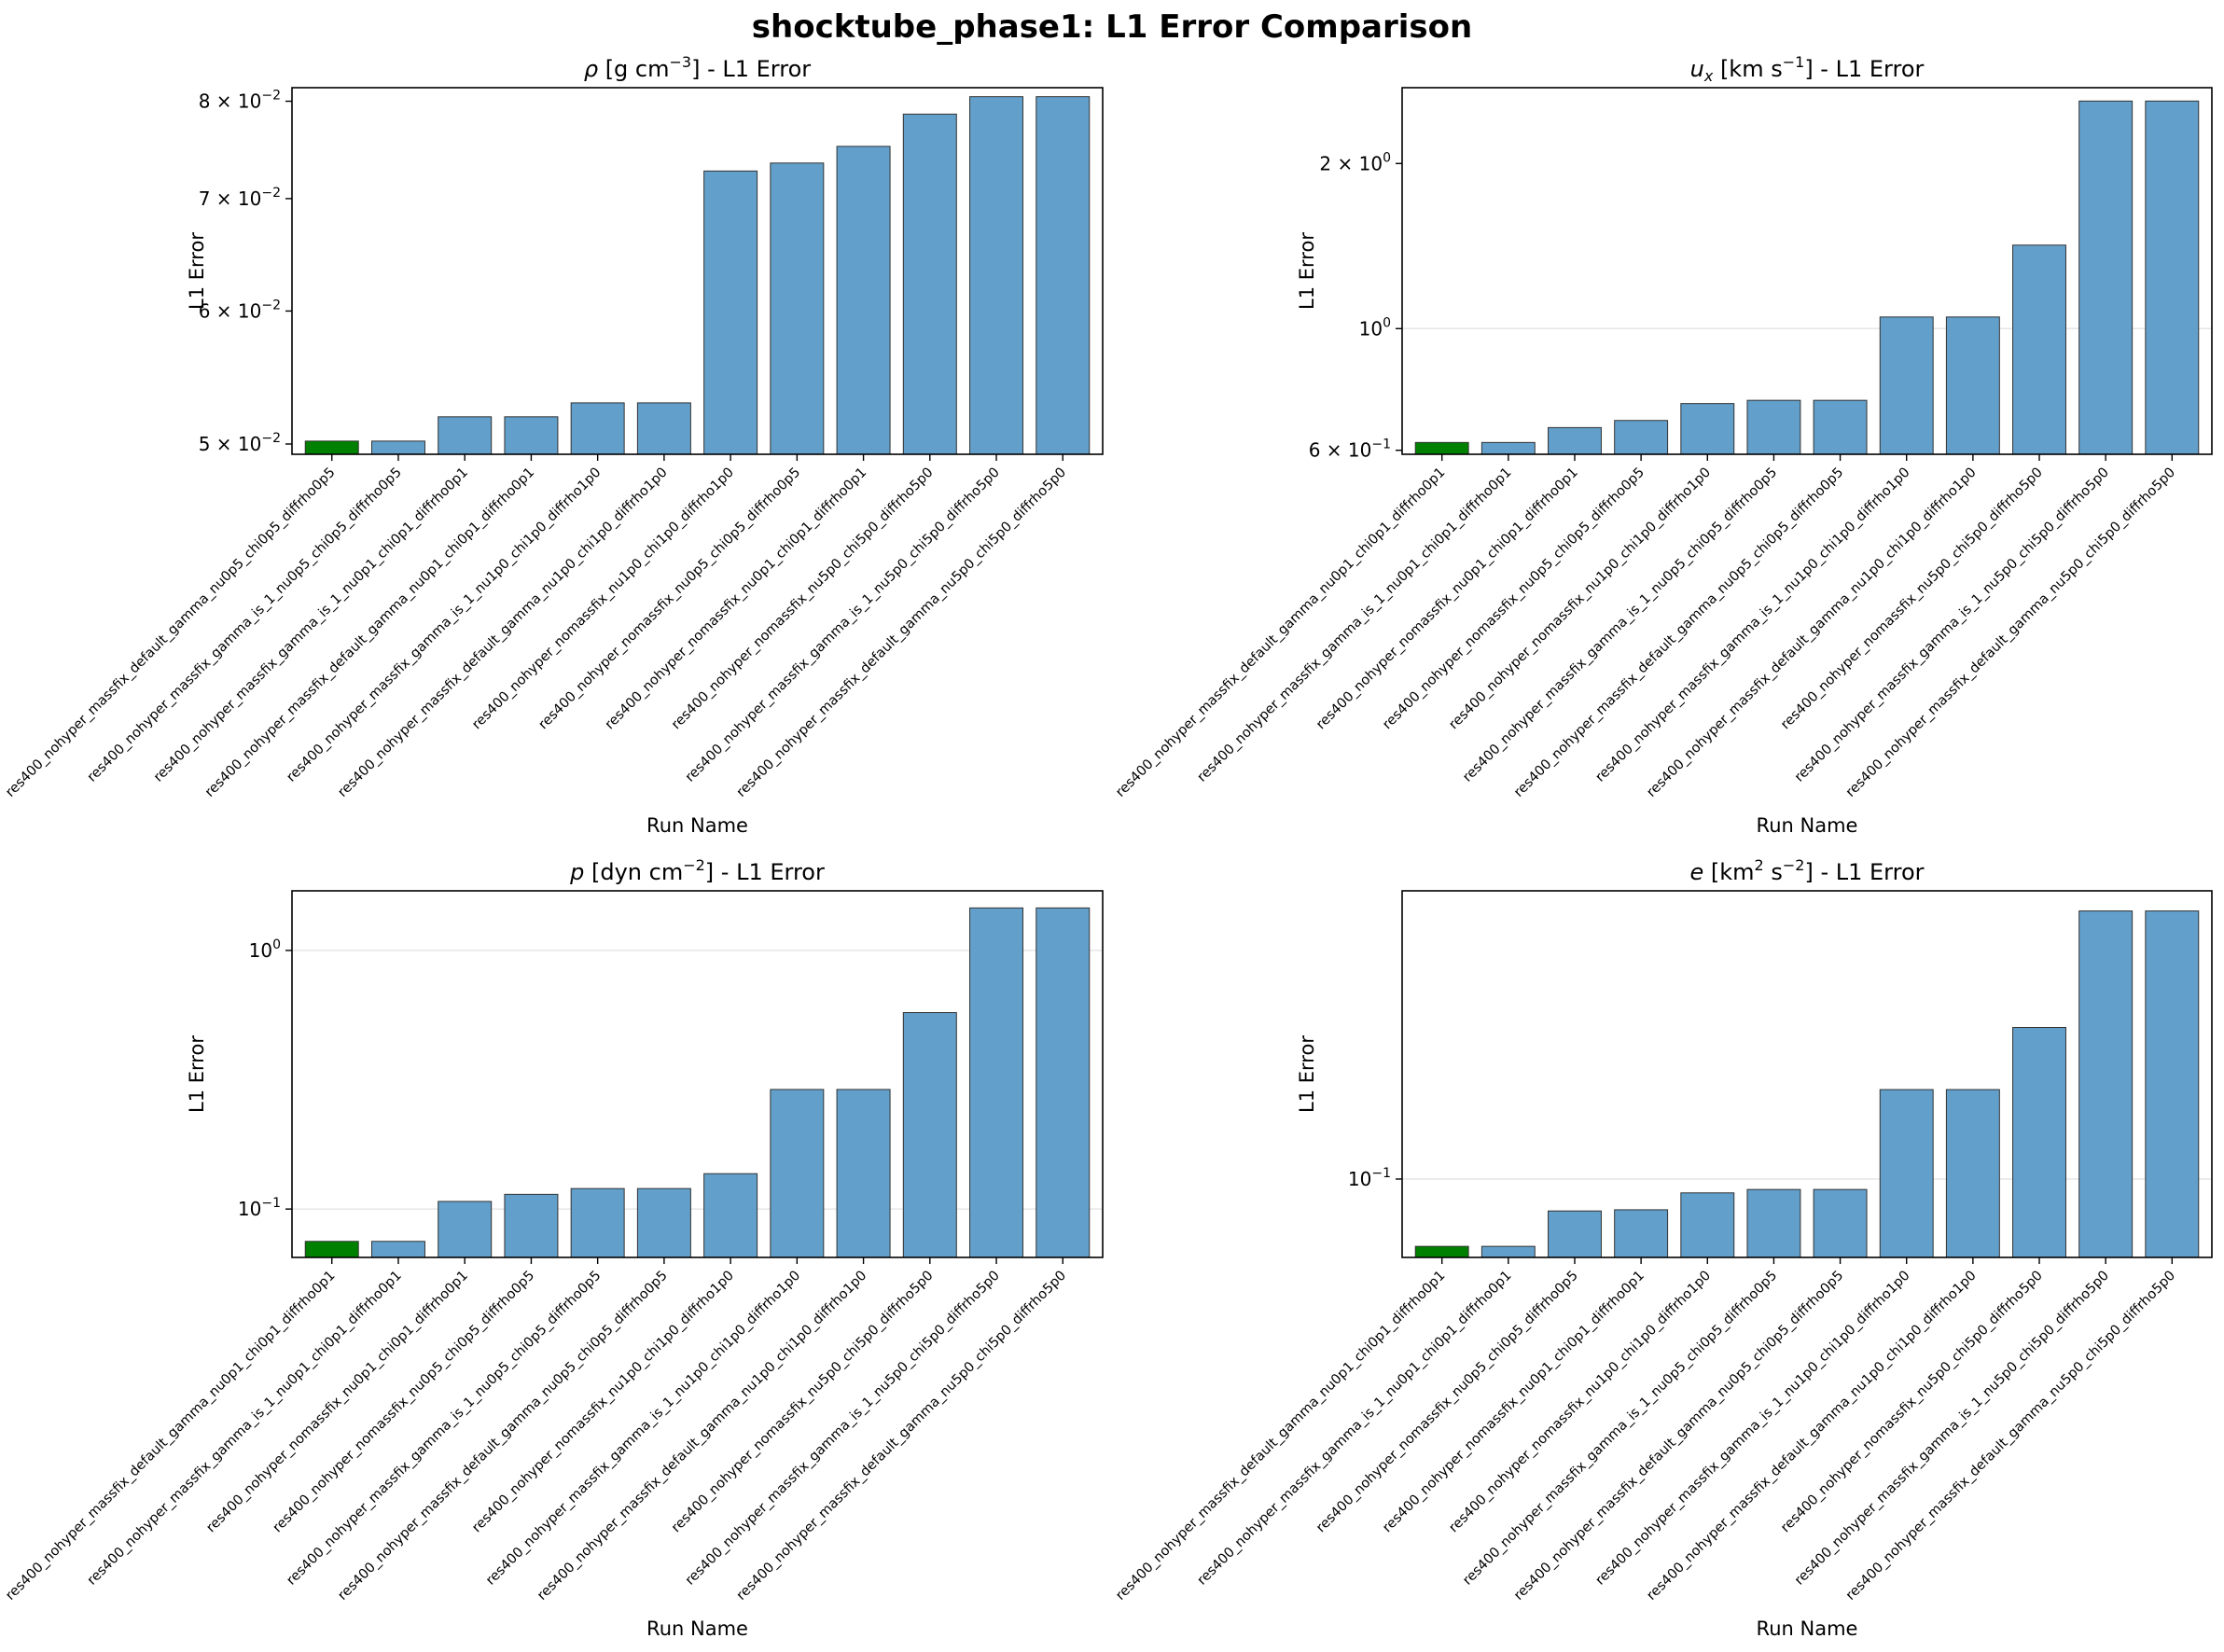 The height and width of the screenshot is (1652, 2224). I want to click on subplot-title: ux [km s−1] - L1 Error, so click(1807, 69).